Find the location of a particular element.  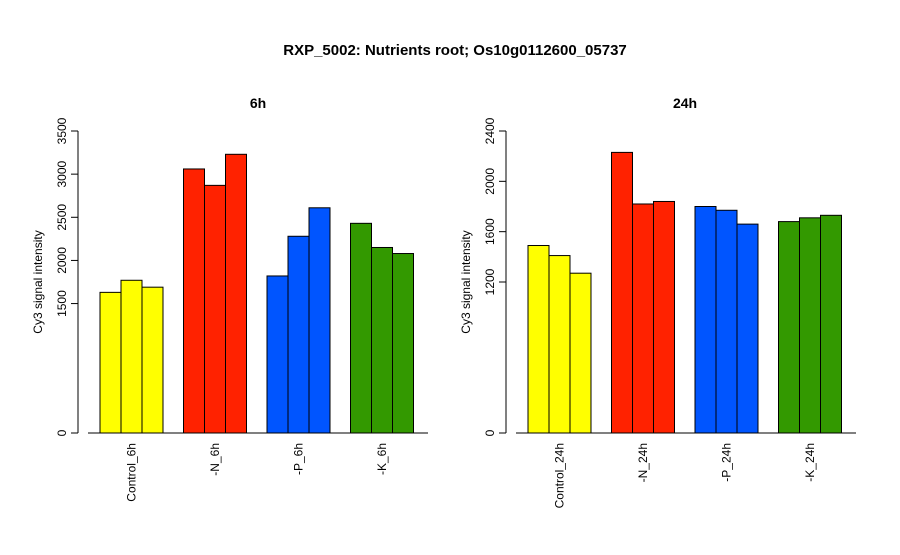

bar--P_24h-rep1 is located at coordinates (705, 320).